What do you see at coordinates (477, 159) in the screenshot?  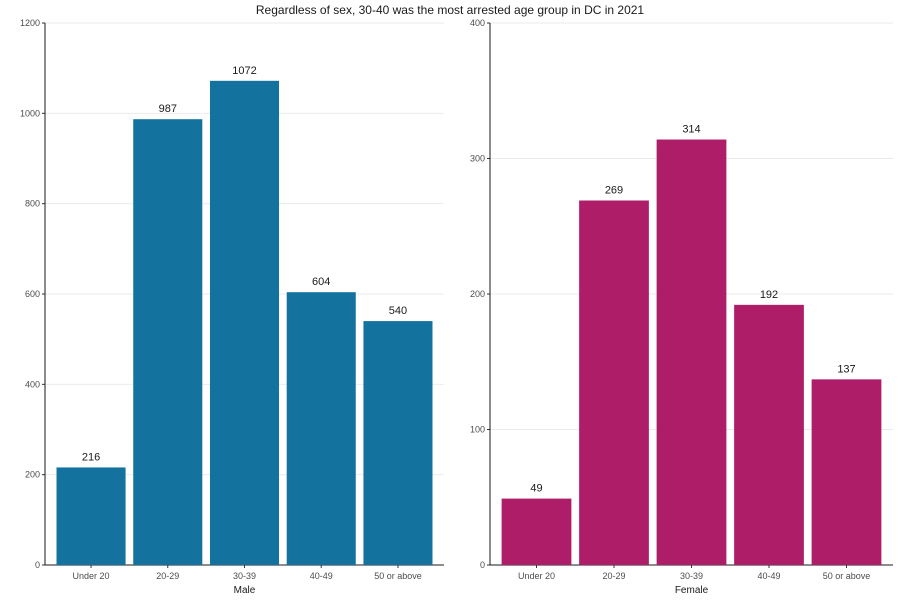 I see `y-tick-label: 300` at bounding box center [477, 159].